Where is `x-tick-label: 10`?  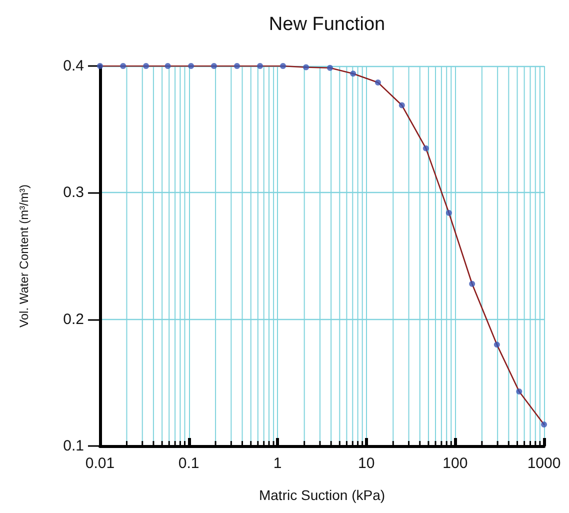
x-tick-label: 10 is located at coordinates (366, 463).